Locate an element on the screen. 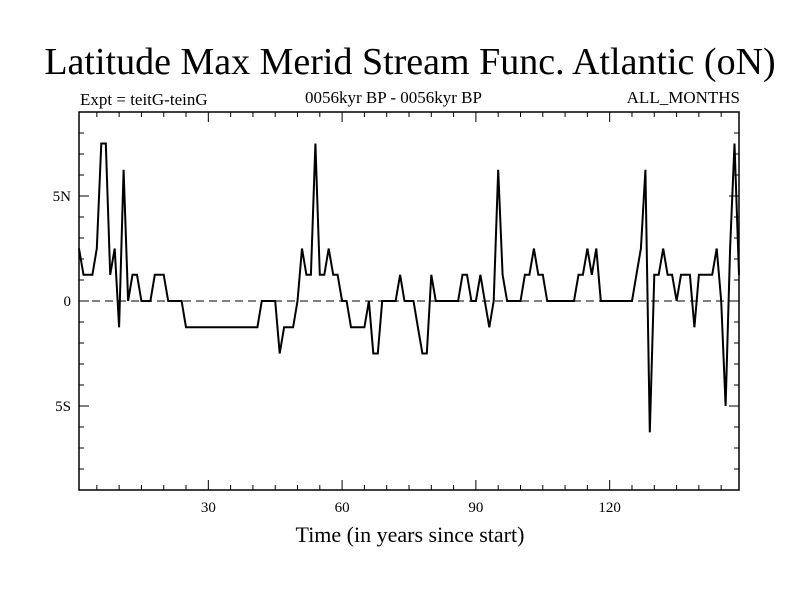  experiment-label: Expt = teitG-teinG is located at coordinates (144, 99).